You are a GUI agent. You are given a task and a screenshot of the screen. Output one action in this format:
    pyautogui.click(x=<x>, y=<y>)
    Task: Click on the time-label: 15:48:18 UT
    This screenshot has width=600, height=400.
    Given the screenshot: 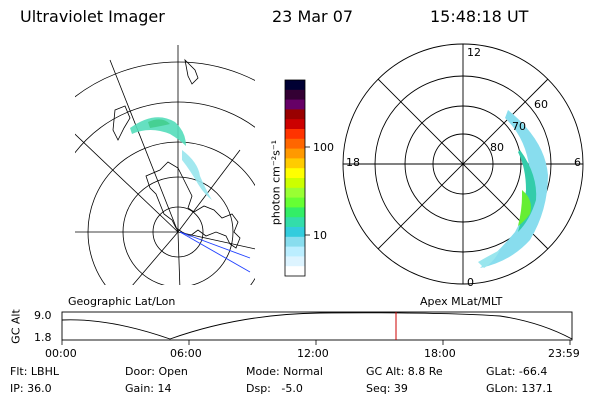 What is the action you would take?
    pyautogui.click(x=479, y=16)
    